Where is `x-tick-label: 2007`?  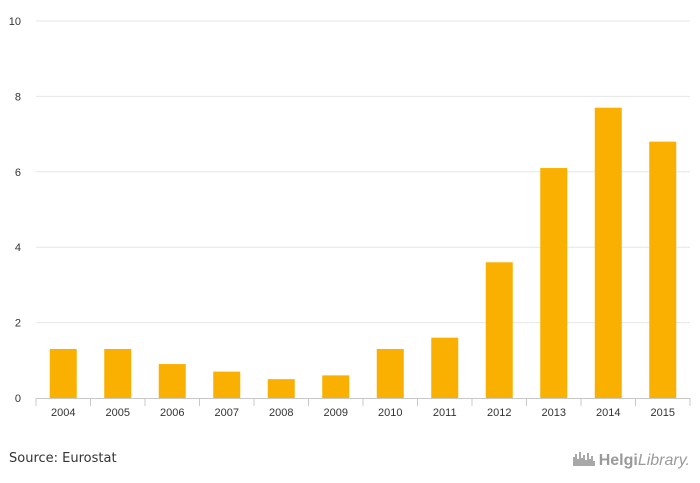 x-tick-label: 2007 is located at coordinates (227, 413).